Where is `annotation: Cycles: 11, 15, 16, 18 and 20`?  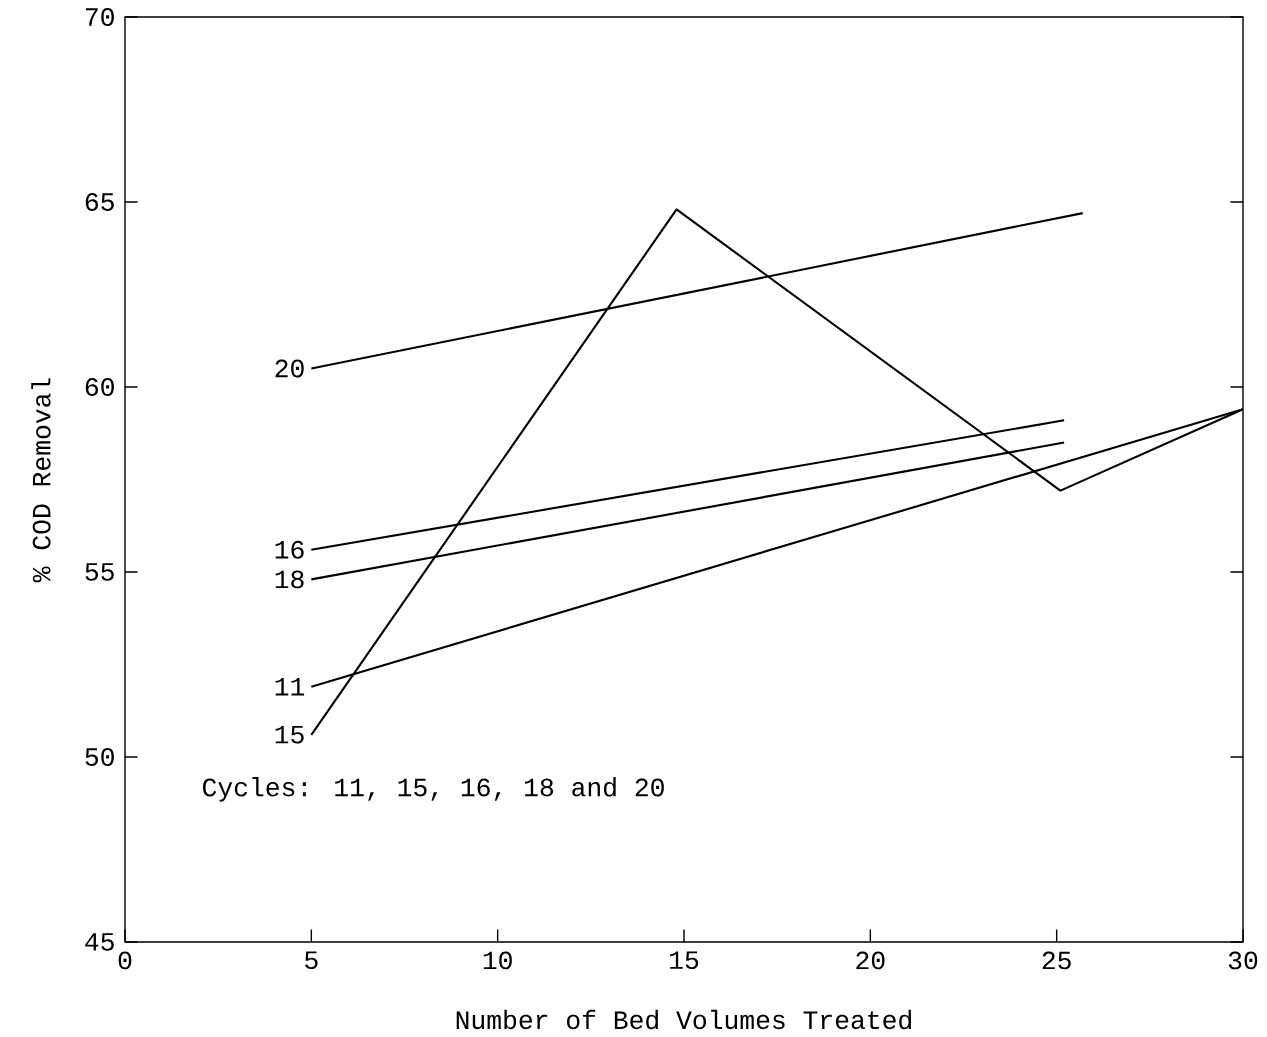
annotation: Cycles: 11, 15, 16, 18 and 20 is located at coordinates (433, 789).